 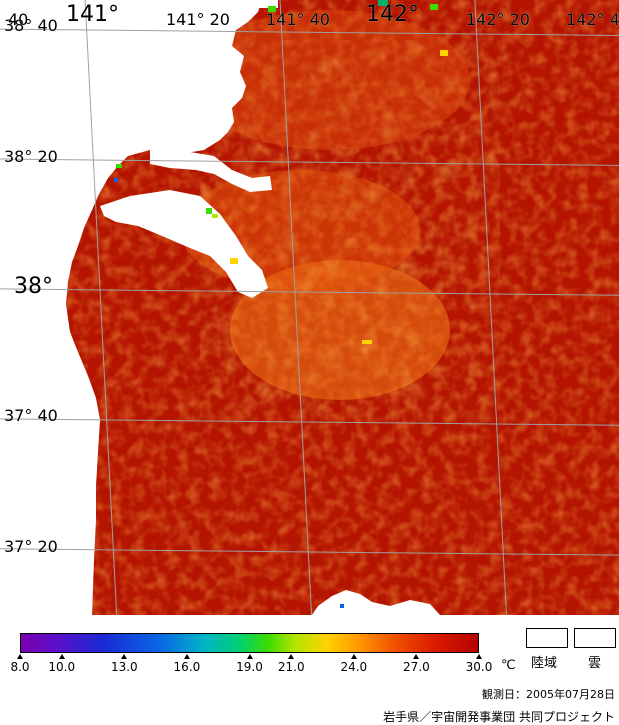 I want to click on longitude-label: 142° 4, so click(x=592, y=19).